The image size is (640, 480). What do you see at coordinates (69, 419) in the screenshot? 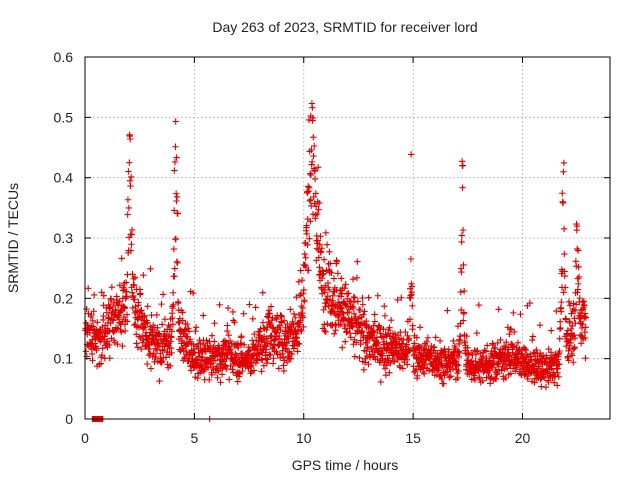
I see `y-tick-label: 0` at bounding box center [69, 419].